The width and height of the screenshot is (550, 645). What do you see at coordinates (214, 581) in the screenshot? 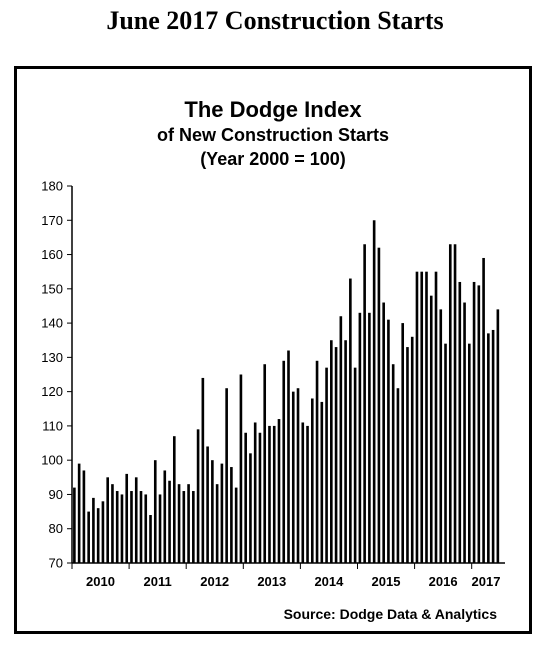
I see `x-tick-label: 2012` at bounding box center [214, 581].